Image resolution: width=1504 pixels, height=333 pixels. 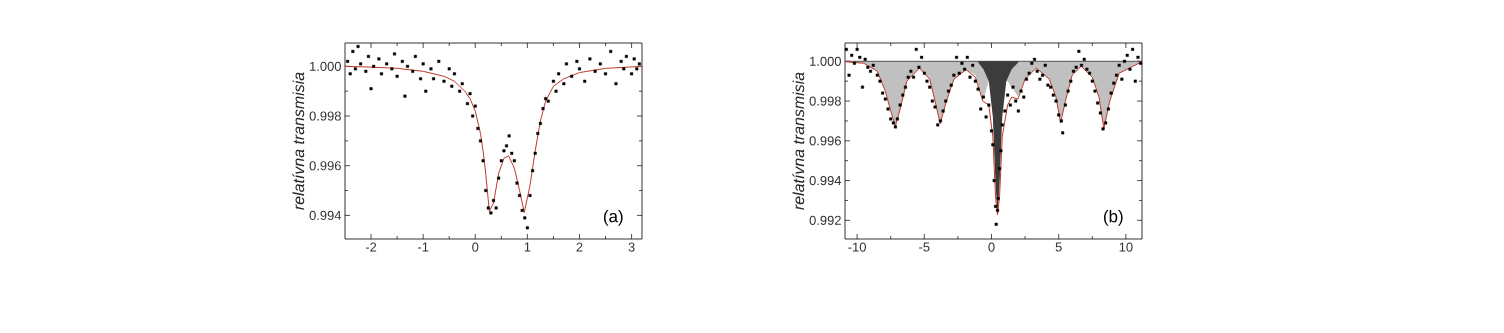 What do you see at coordinates (579, 247) in the screenshot?
I see `x-tick-label: 2` at bounding box center [579, 247].